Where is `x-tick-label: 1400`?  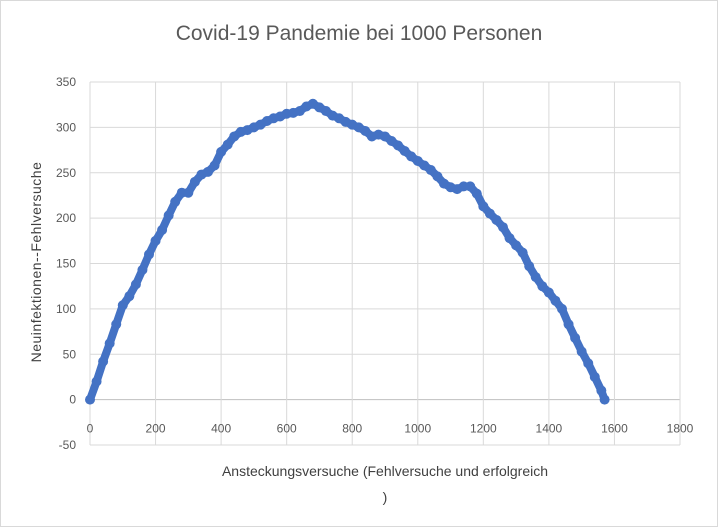
x-tick-label: 1400 is located at coordinates (549, 429).